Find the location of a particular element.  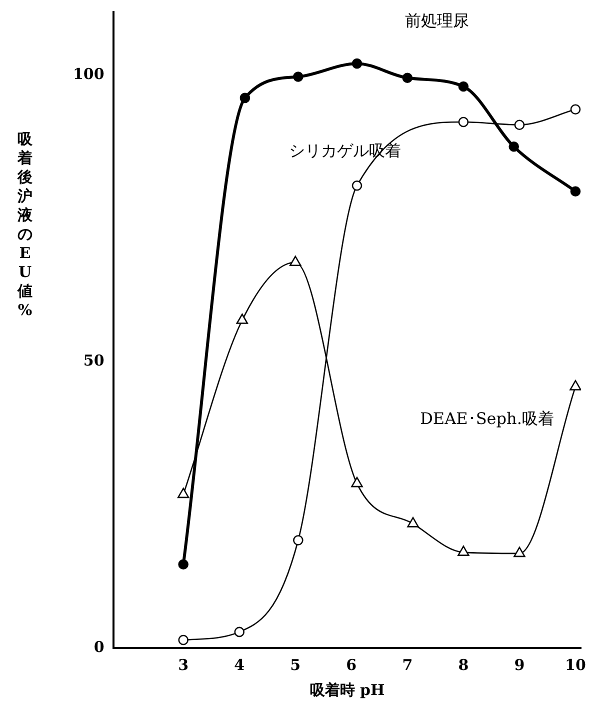

x-tick-label: 3 is located at coordinates (183, 665).